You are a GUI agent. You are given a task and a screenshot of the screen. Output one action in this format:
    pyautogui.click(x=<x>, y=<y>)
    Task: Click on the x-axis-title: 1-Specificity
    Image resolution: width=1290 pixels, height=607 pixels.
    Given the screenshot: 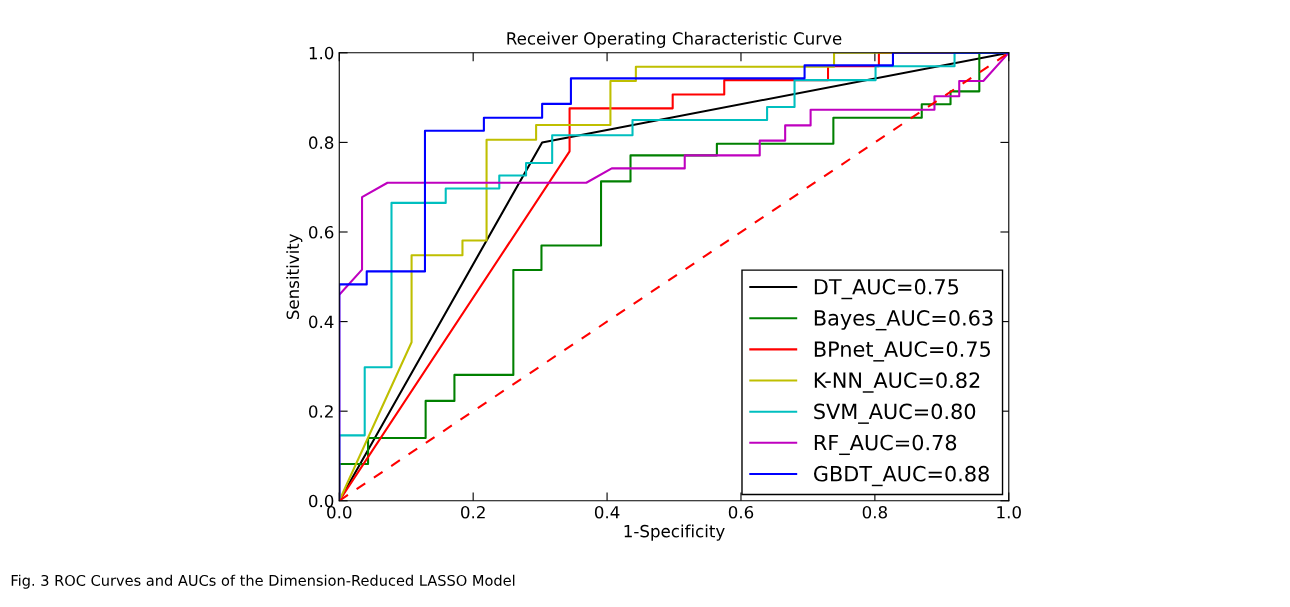 What is the action you would take?
    pyautogui.click(x=674, y=532)
    